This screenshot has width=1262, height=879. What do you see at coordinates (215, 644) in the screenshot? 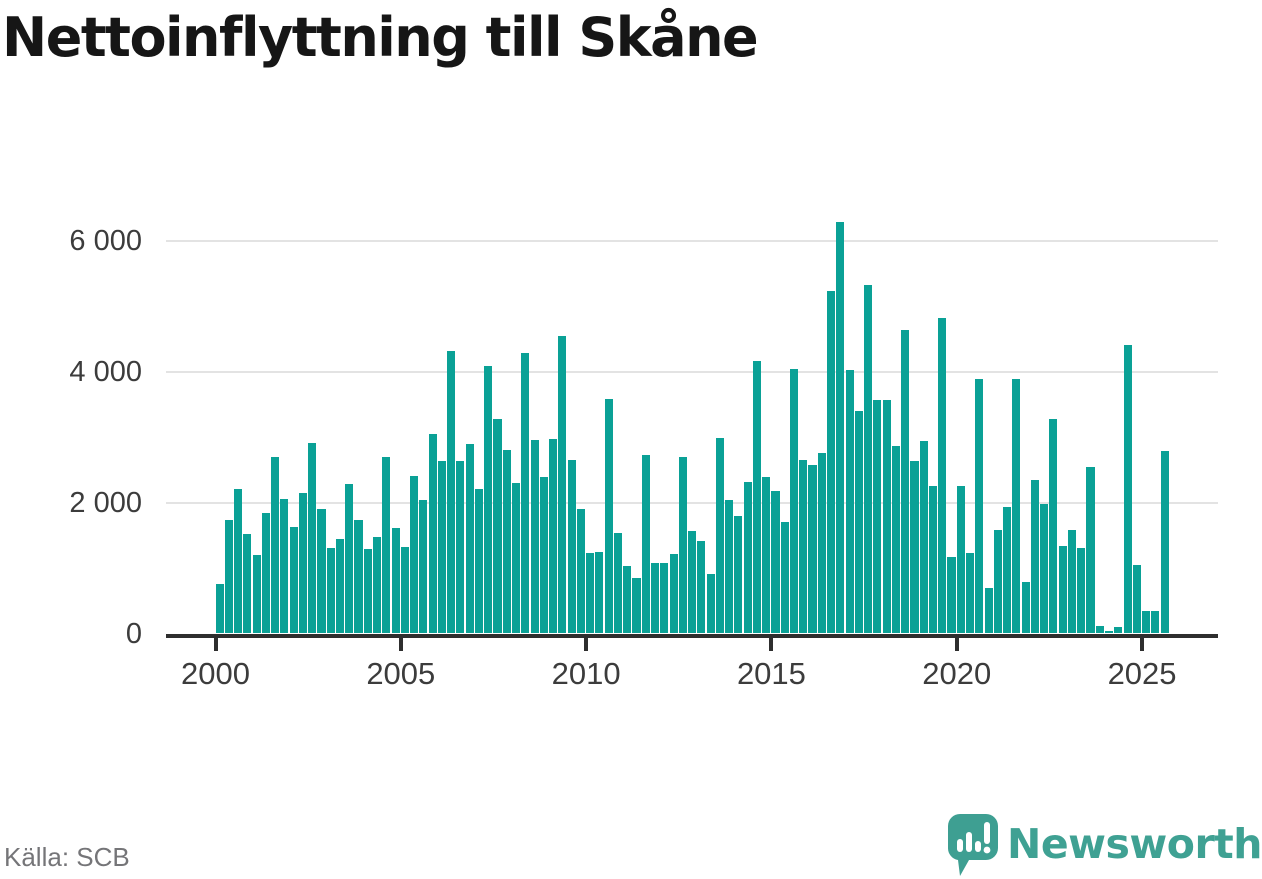
I see `x-axis-tick-2000` at bounding box center [215, 644].